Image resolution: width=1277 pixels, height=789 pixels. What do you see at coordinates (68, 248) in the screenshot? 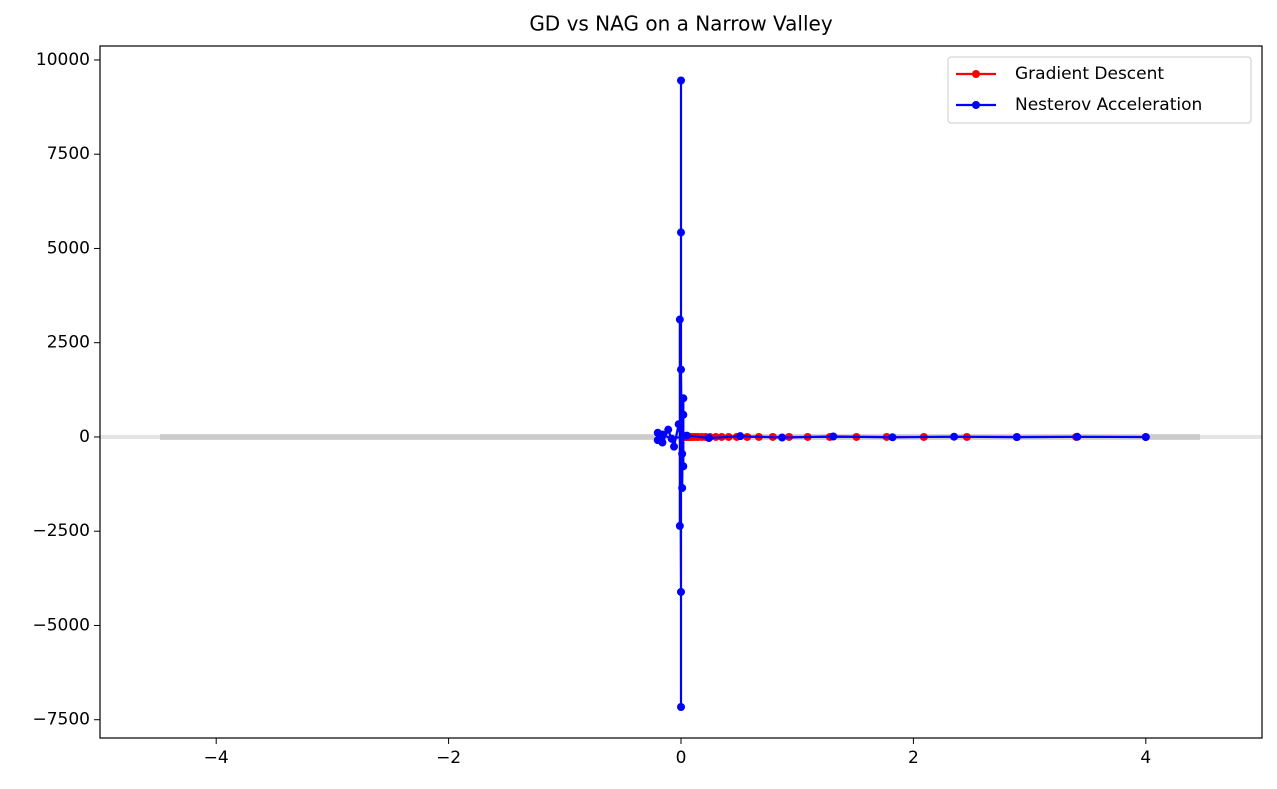
I see `y-tick-label: 5000` at bounding box center [68, 248].